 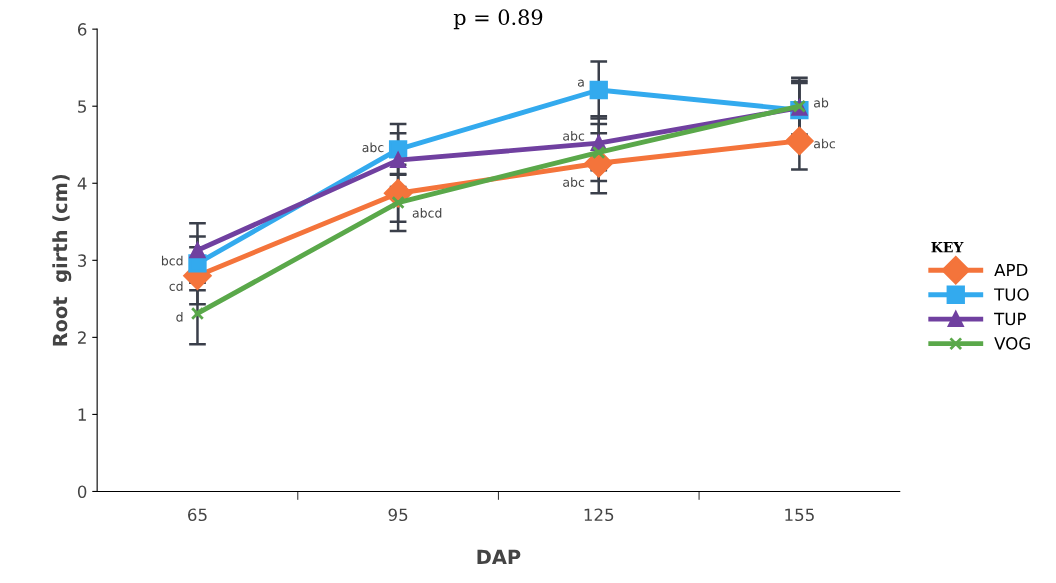 What do you see at coordinates (82, 106) in the screenshot?
I see `y-tick-label: 5` at bounding box center [82, 106].